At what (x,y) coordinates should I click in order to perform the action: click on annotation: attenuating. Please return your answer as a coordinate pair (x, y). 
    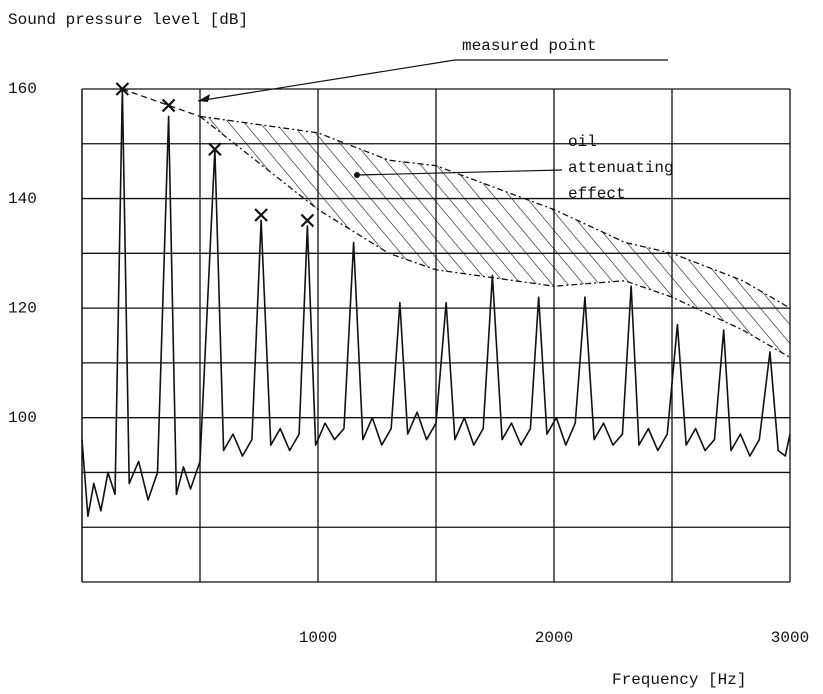
    Looking at the image, I should click on (621, 168).